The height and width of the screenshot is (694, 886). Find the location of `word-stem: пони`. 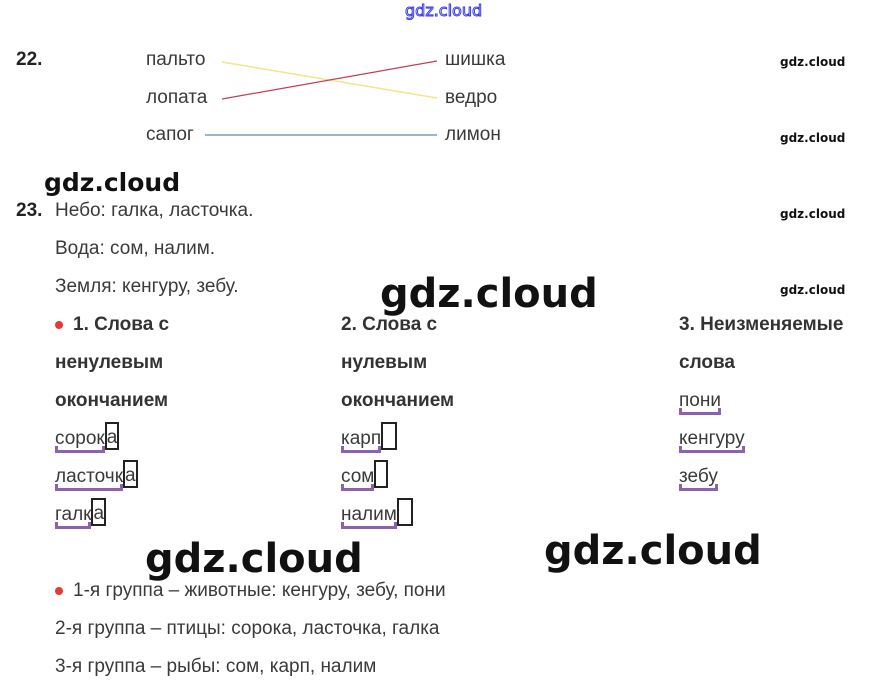

word-stem: пони is located at coordinates (700, 402).